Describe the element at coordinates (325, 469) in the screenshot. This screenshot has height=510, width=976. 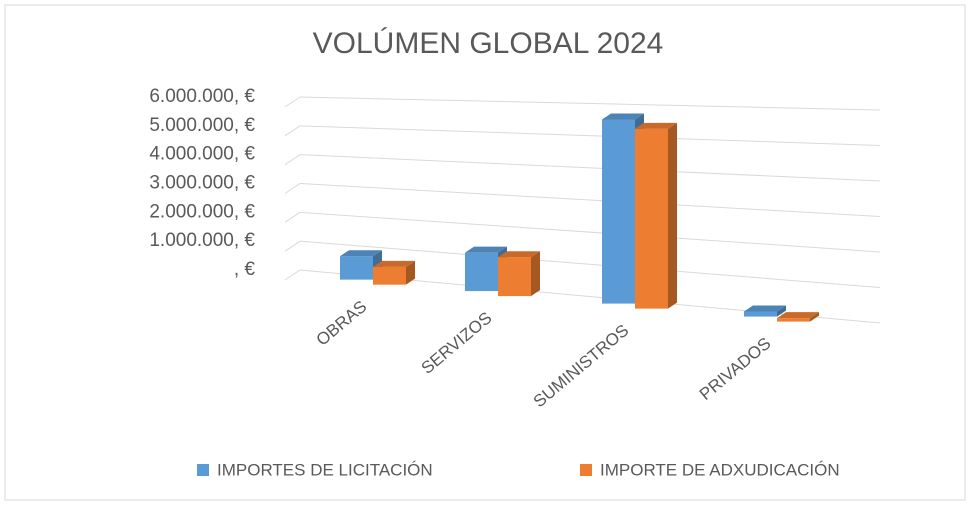
I see `legend-label: IMPORTES DE LICITACIÓN` at that location.